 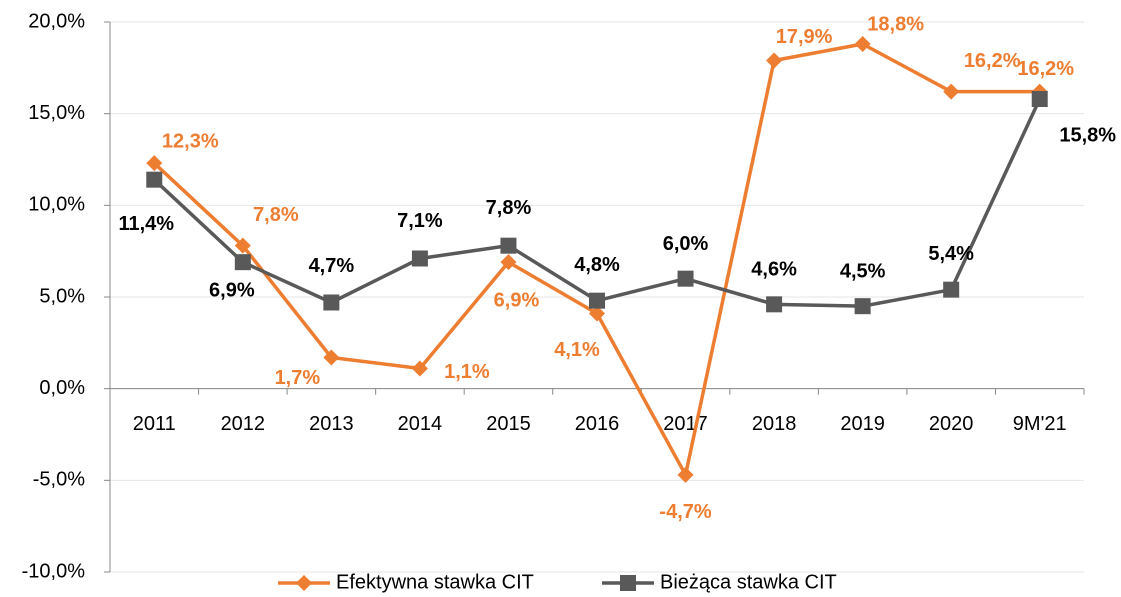 I want to click on x-tick-label: 2016, so click(x=597, y=424).